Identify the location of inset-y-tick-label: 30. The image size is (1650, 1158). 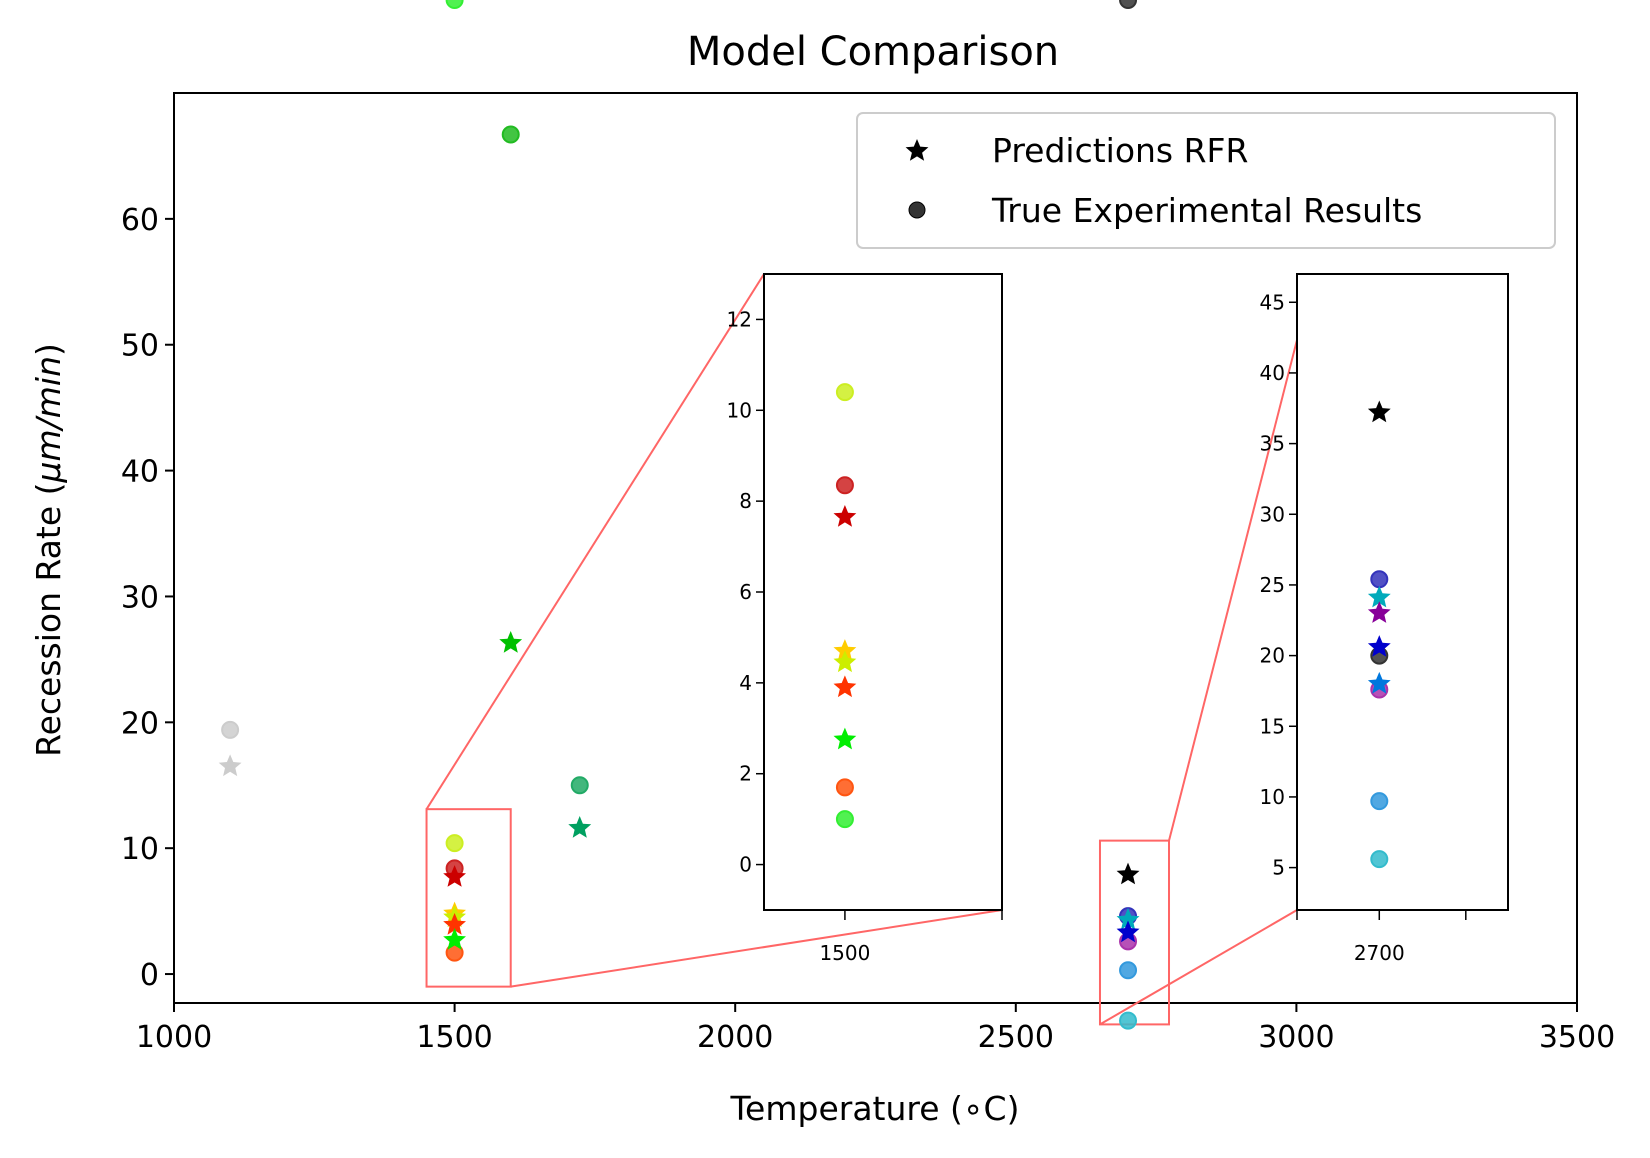
(1272, 514).